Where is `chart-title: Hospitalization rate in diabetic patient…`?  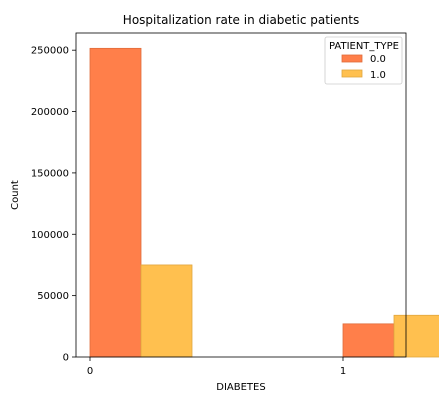
chart-title: Hospitalization rate in diabetic patient… is located at coordinates (241, 20).